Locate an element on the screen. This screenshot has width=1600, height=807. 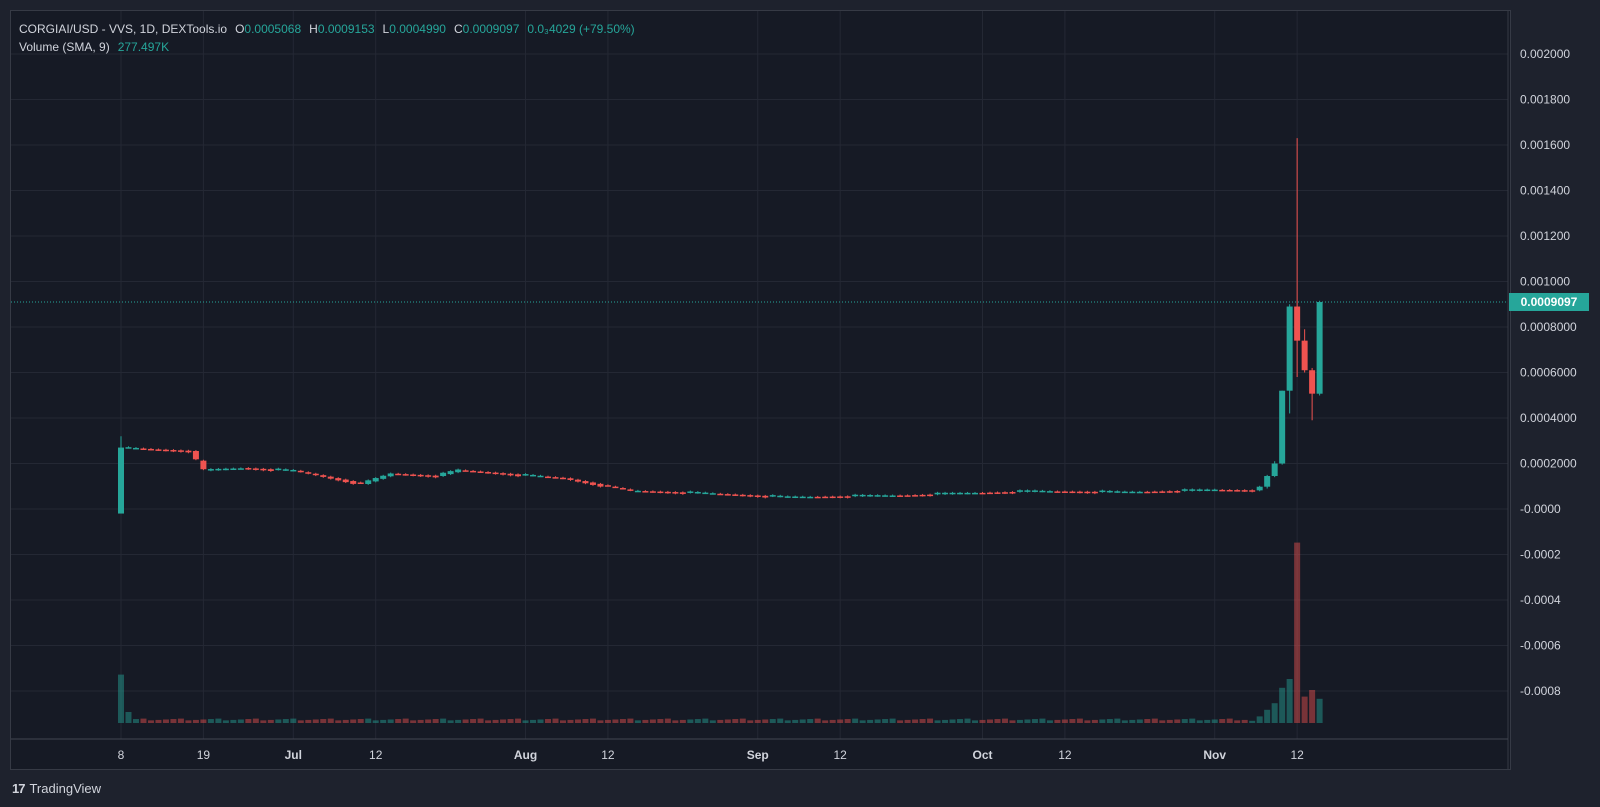
brand-name: TradingView is located at coordinates (65, 788).